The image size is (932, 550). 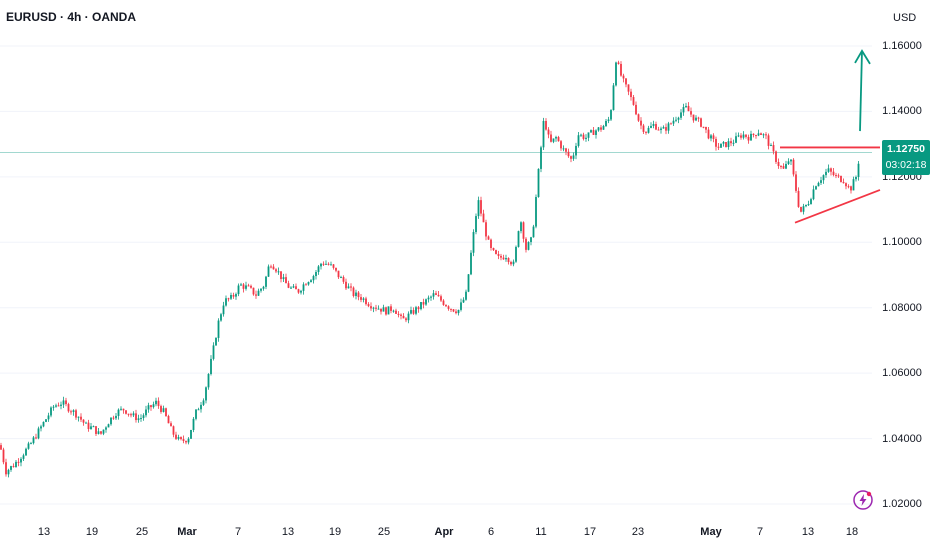 I want to click on time-tick-label: 13, so click(x=44, y=532).